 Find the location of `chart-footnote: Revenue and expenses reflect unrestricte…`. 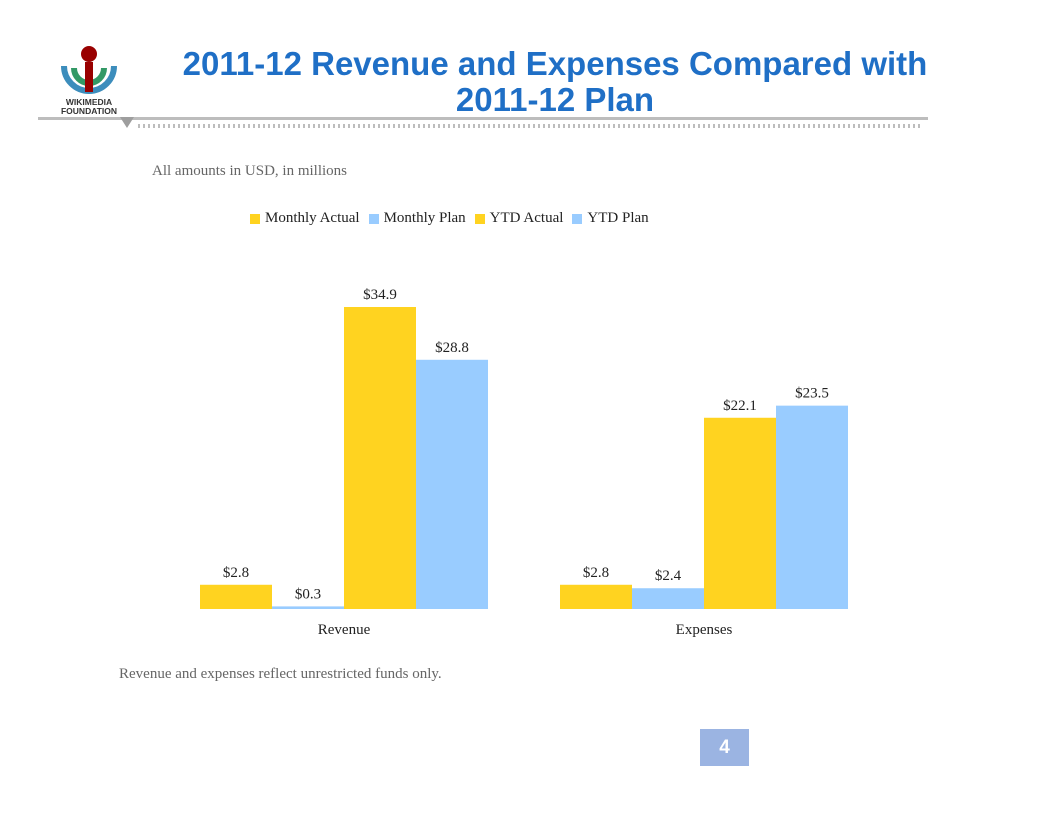

chart-footnote: Revenue and expenses reflect unrestricte… is located at coordinates (280, 674).